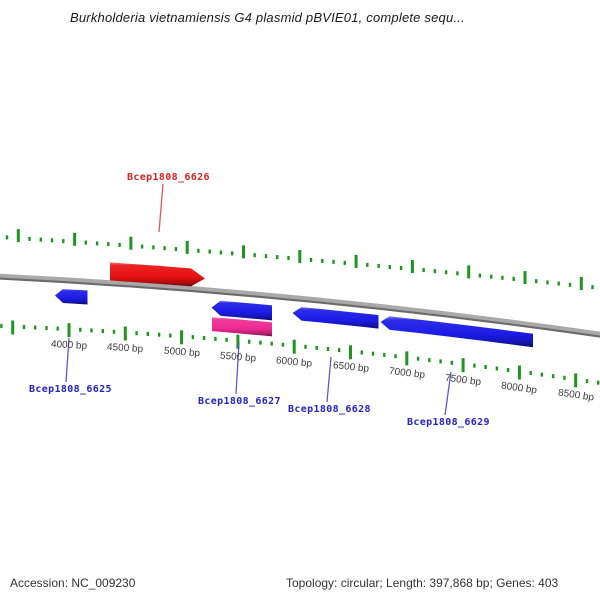 The image size is (600, 600). I want to click on ruler-ticks-bottom, so click(300, 354).